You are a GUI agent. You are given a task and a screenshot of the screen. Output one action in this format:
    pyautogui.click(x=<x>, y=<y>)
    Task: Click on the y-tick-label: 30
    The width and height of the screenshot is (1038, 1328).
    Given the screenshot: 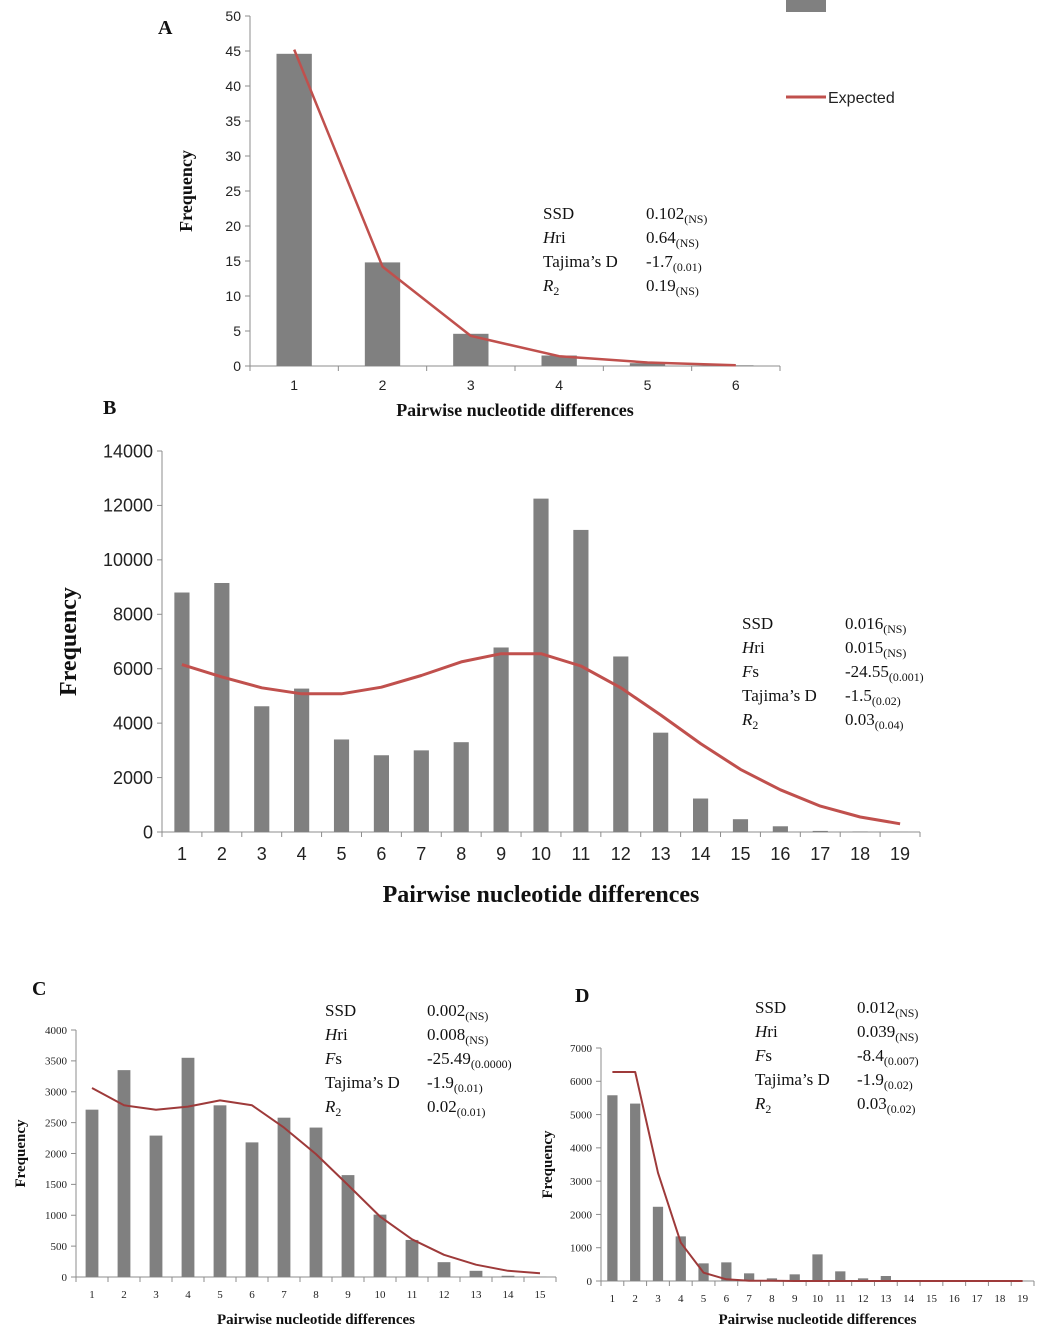 What is the action you would take?
    pyautogui.click(x=233, y=156)
    